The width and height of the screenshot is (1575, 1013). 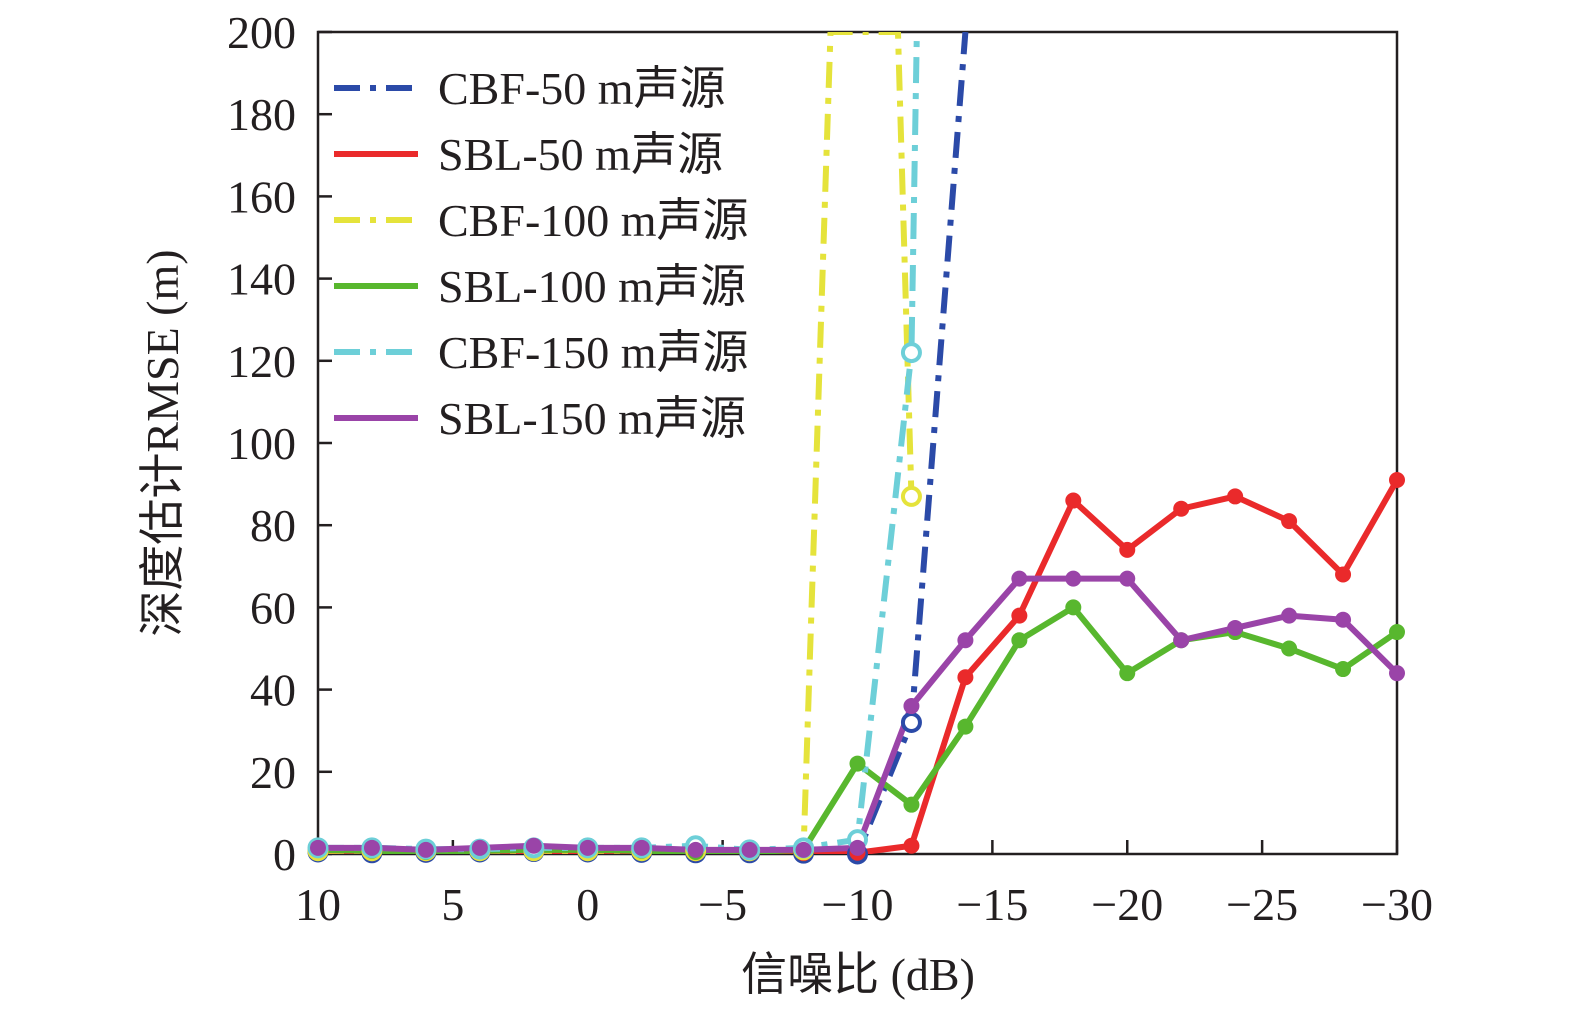 I want to click on y-tick-label: 200, so click(x=261, y=32).